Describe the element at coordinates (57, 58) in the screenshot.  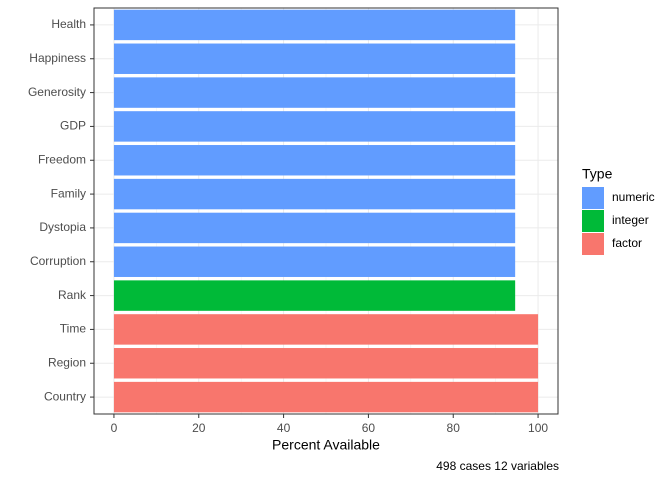
I see `y-tick-label: Happiness` at that location.